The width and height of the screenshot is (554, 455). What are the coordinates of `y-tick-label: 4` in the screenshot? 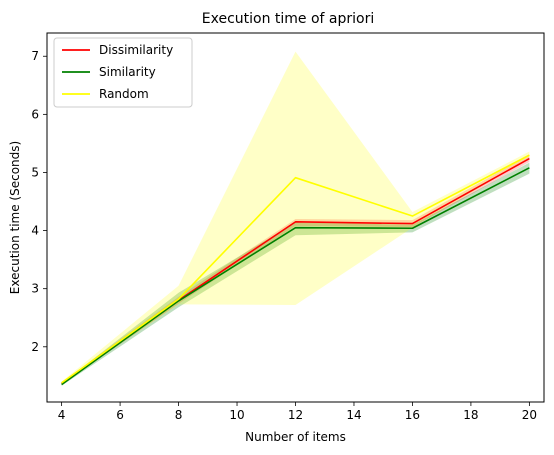 It's located at (35, 231).